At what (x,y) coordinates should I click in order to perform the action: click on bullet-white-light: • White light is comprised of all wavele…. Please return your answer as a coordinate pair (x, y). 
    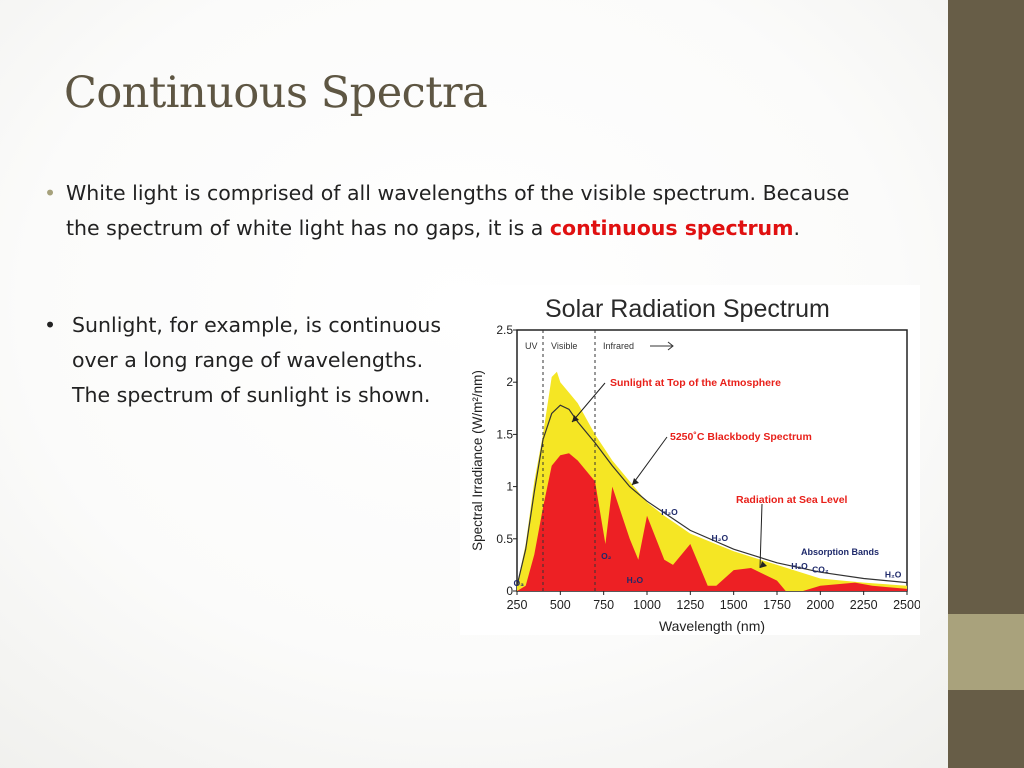
    Looking at the image, I should click on (455, 211).